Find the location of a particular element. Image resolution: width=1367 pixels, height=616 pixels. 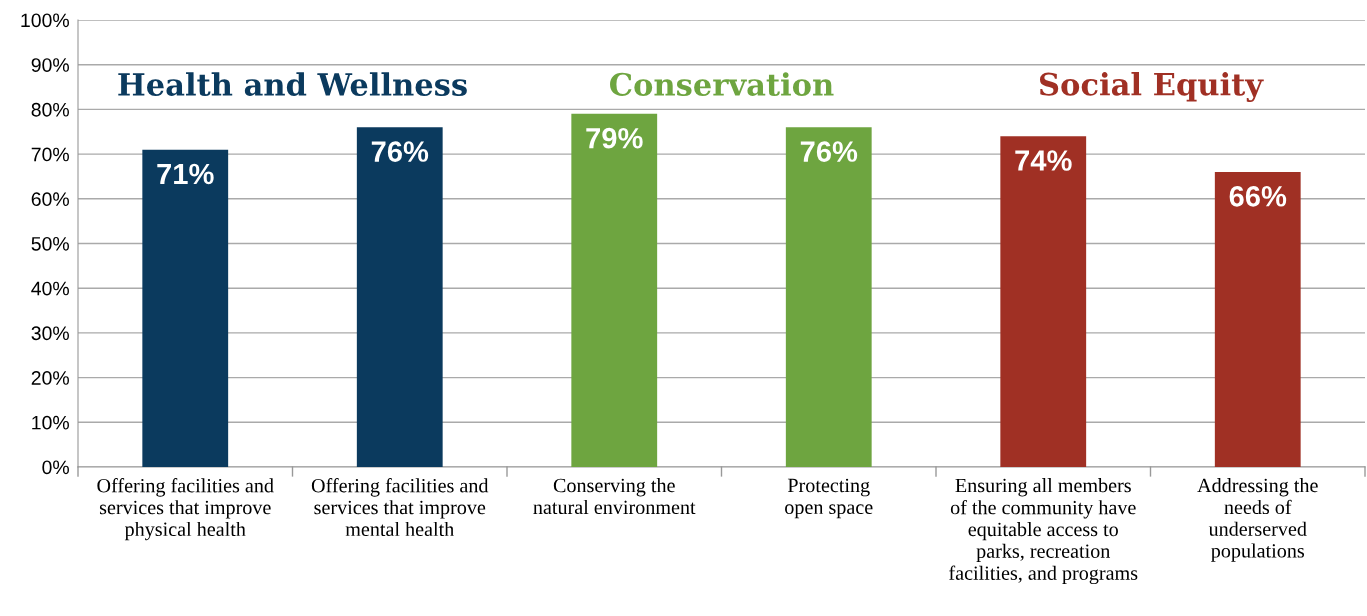

x-tick-label: Addressing the needs of underserved populations is located at coordinates (1257, 520).